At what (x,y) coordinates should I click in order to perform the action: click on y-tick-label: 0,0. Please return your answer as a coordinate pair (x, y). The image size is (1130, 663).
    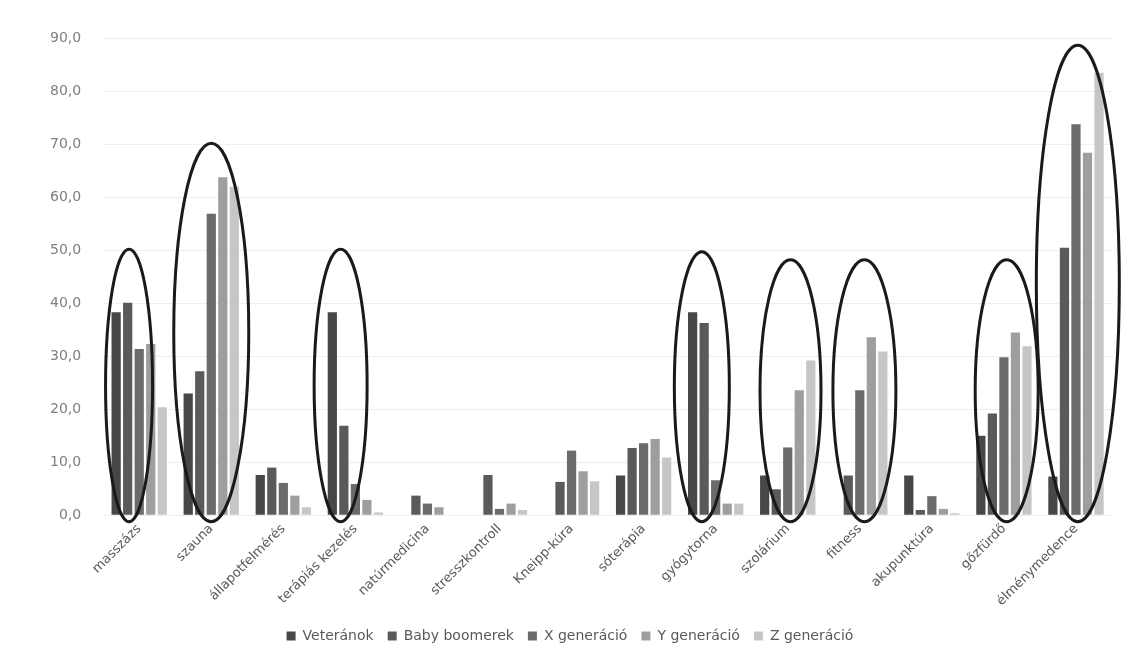
    Looking at the image, I should click on (70, 513).